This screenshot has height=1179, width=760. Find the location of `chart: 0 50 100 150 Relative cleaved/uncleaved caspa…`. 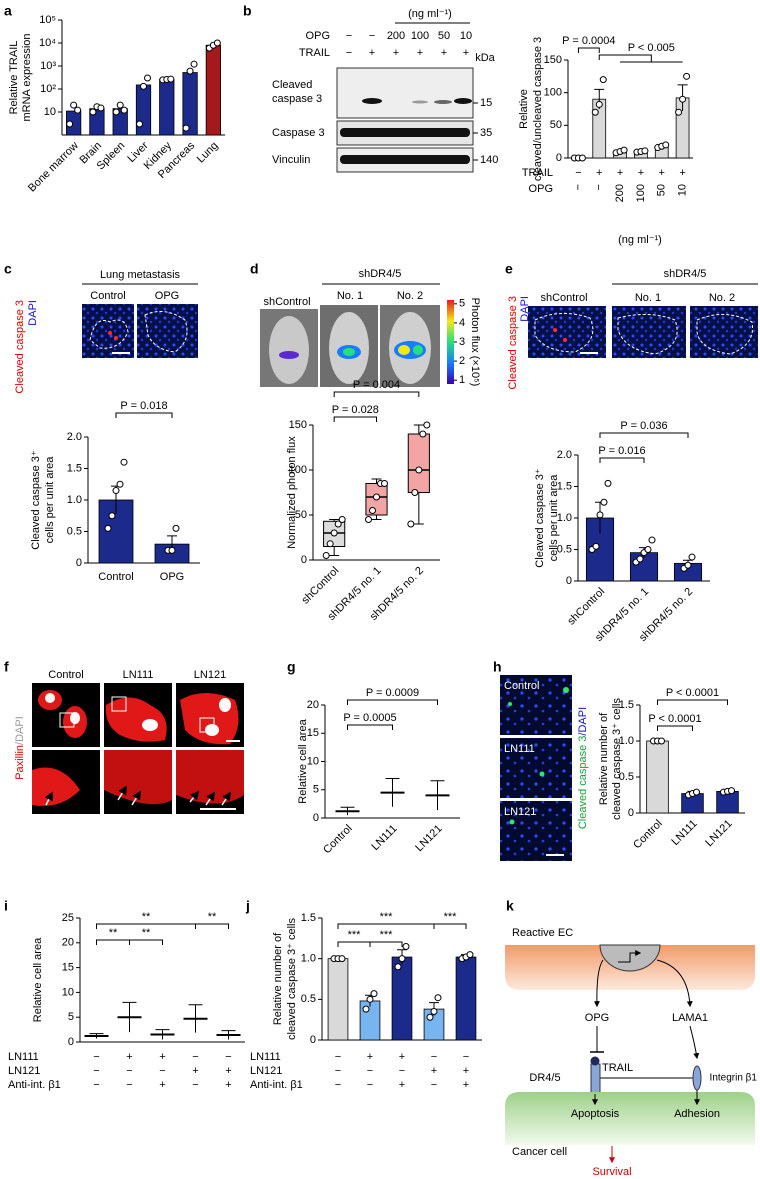

chart: 0 50 100 150 Relative cleaved/uncleaved caspa… is located at coordinates (605, 140).